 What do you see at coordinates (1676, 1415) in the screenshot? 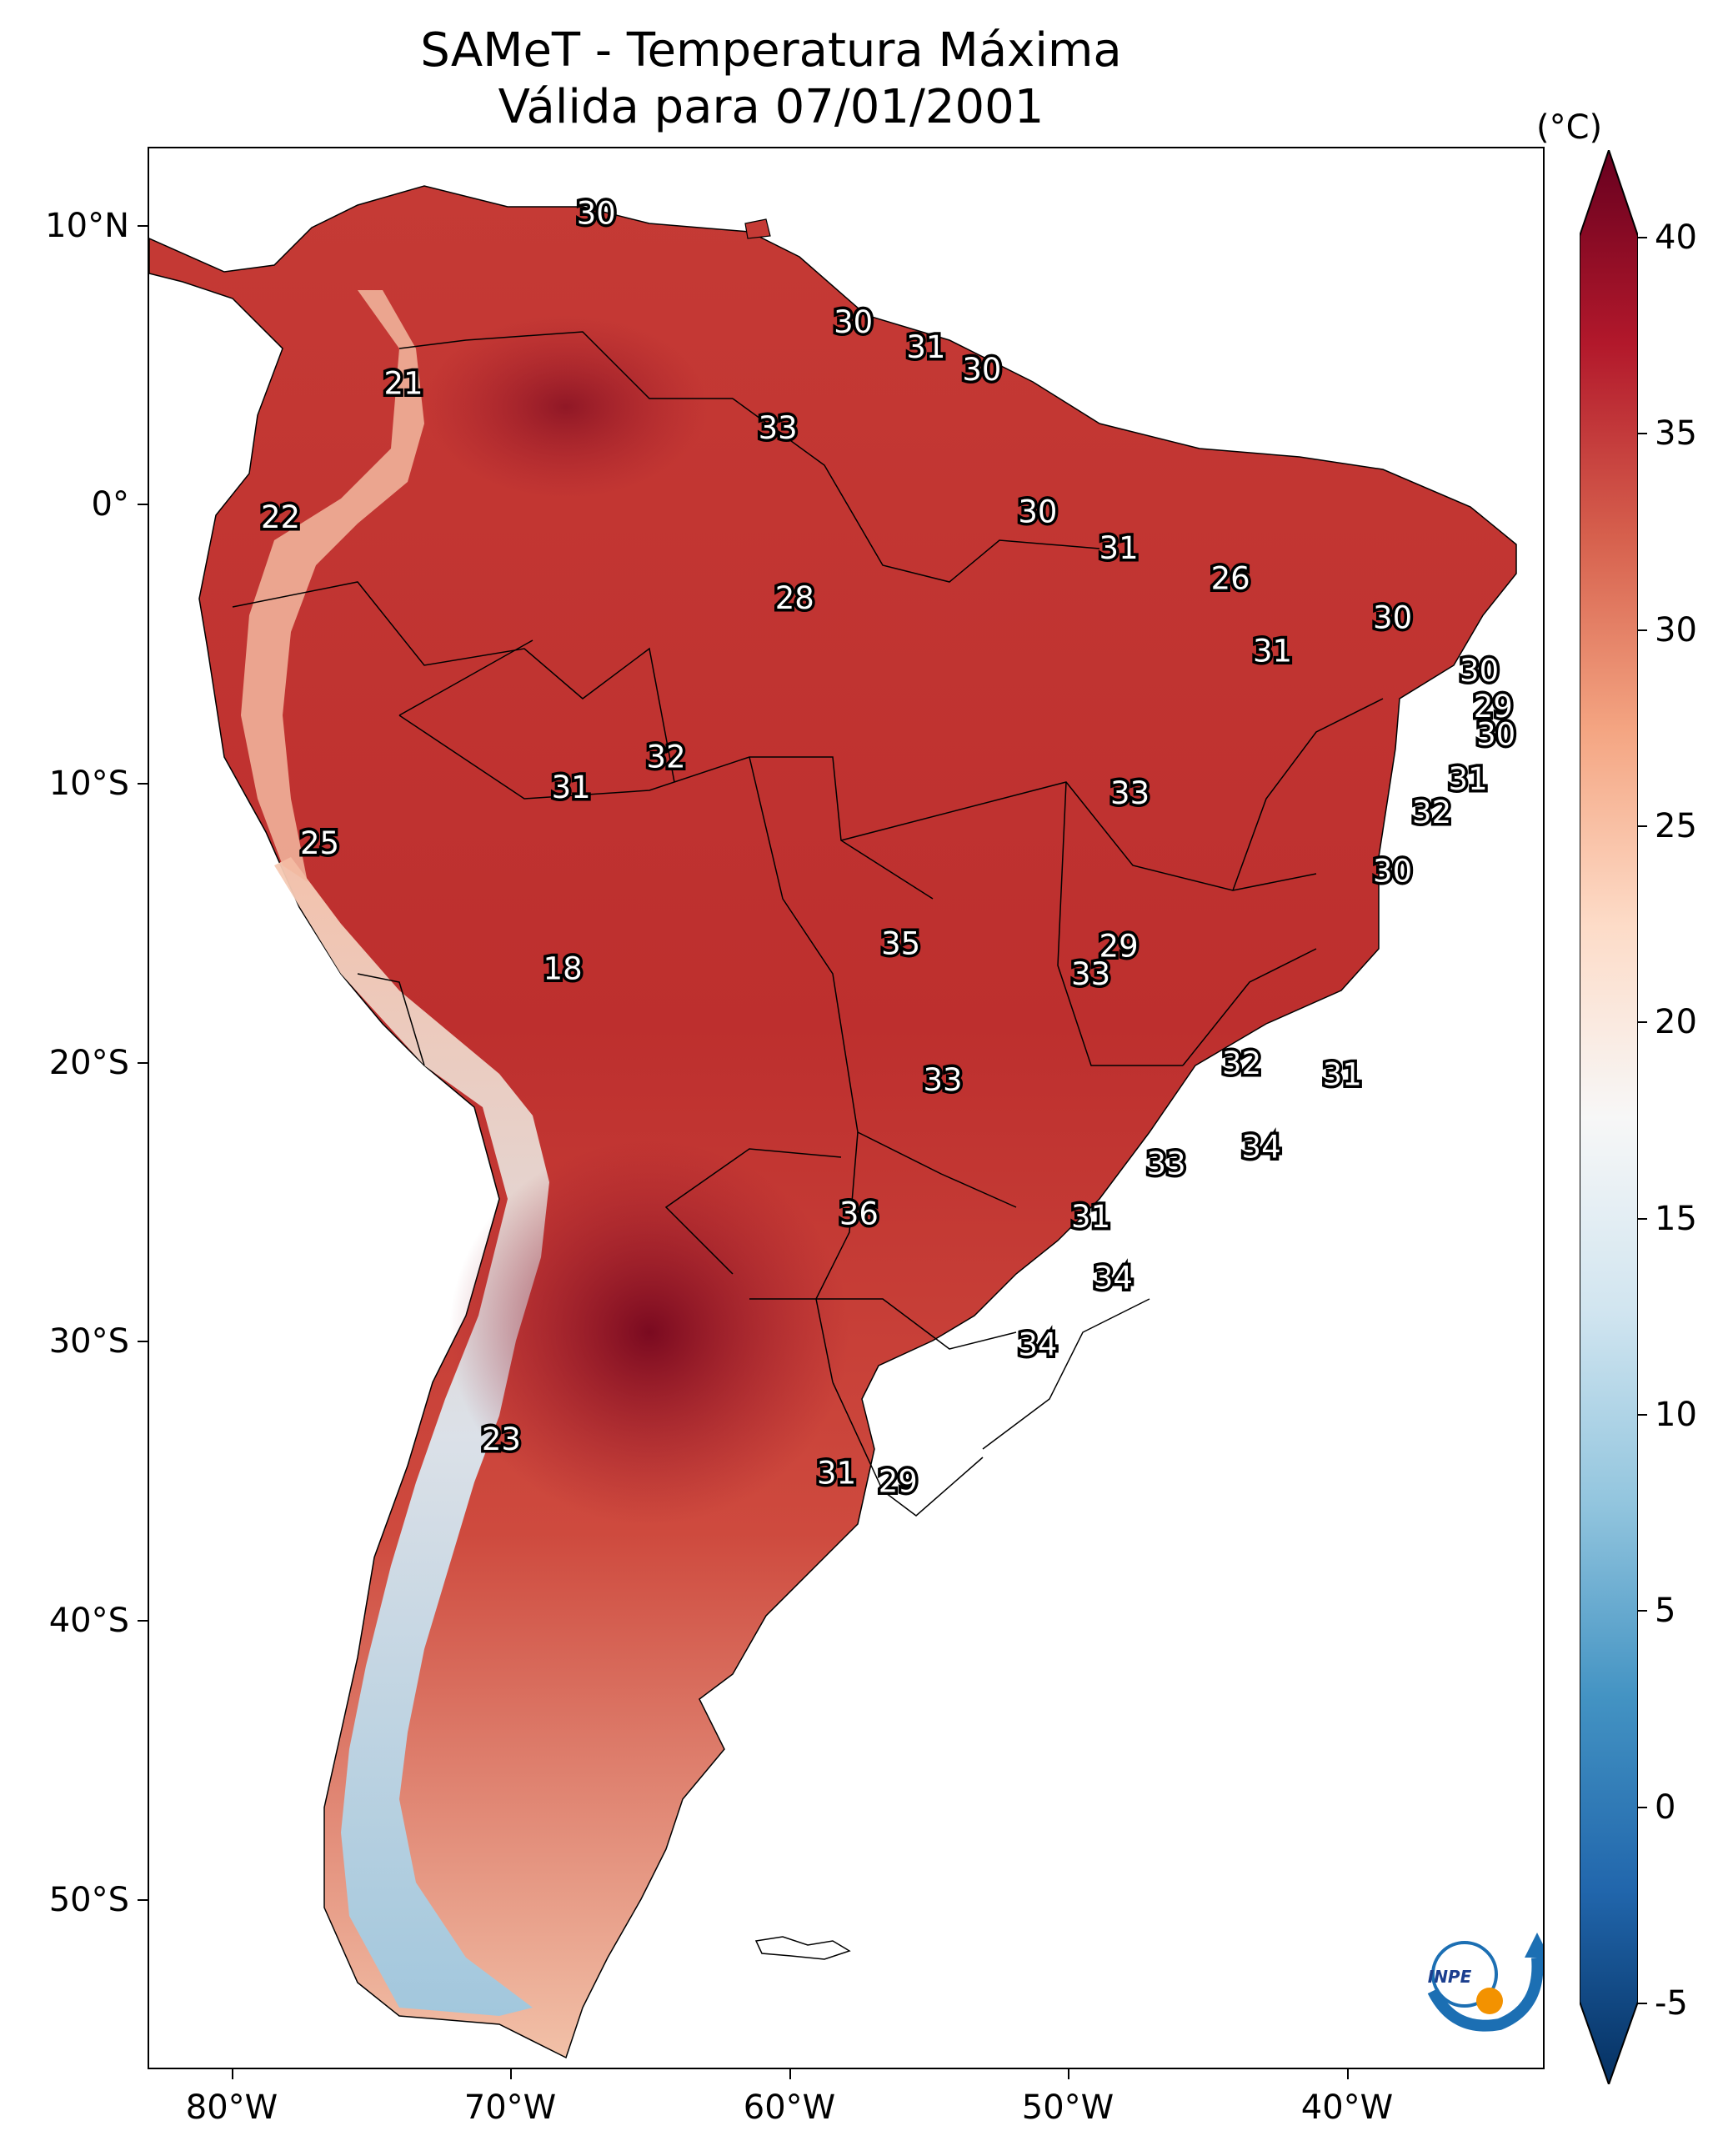
I see `colorbar-label-10: 10` at bounding box center [1676, 1415].